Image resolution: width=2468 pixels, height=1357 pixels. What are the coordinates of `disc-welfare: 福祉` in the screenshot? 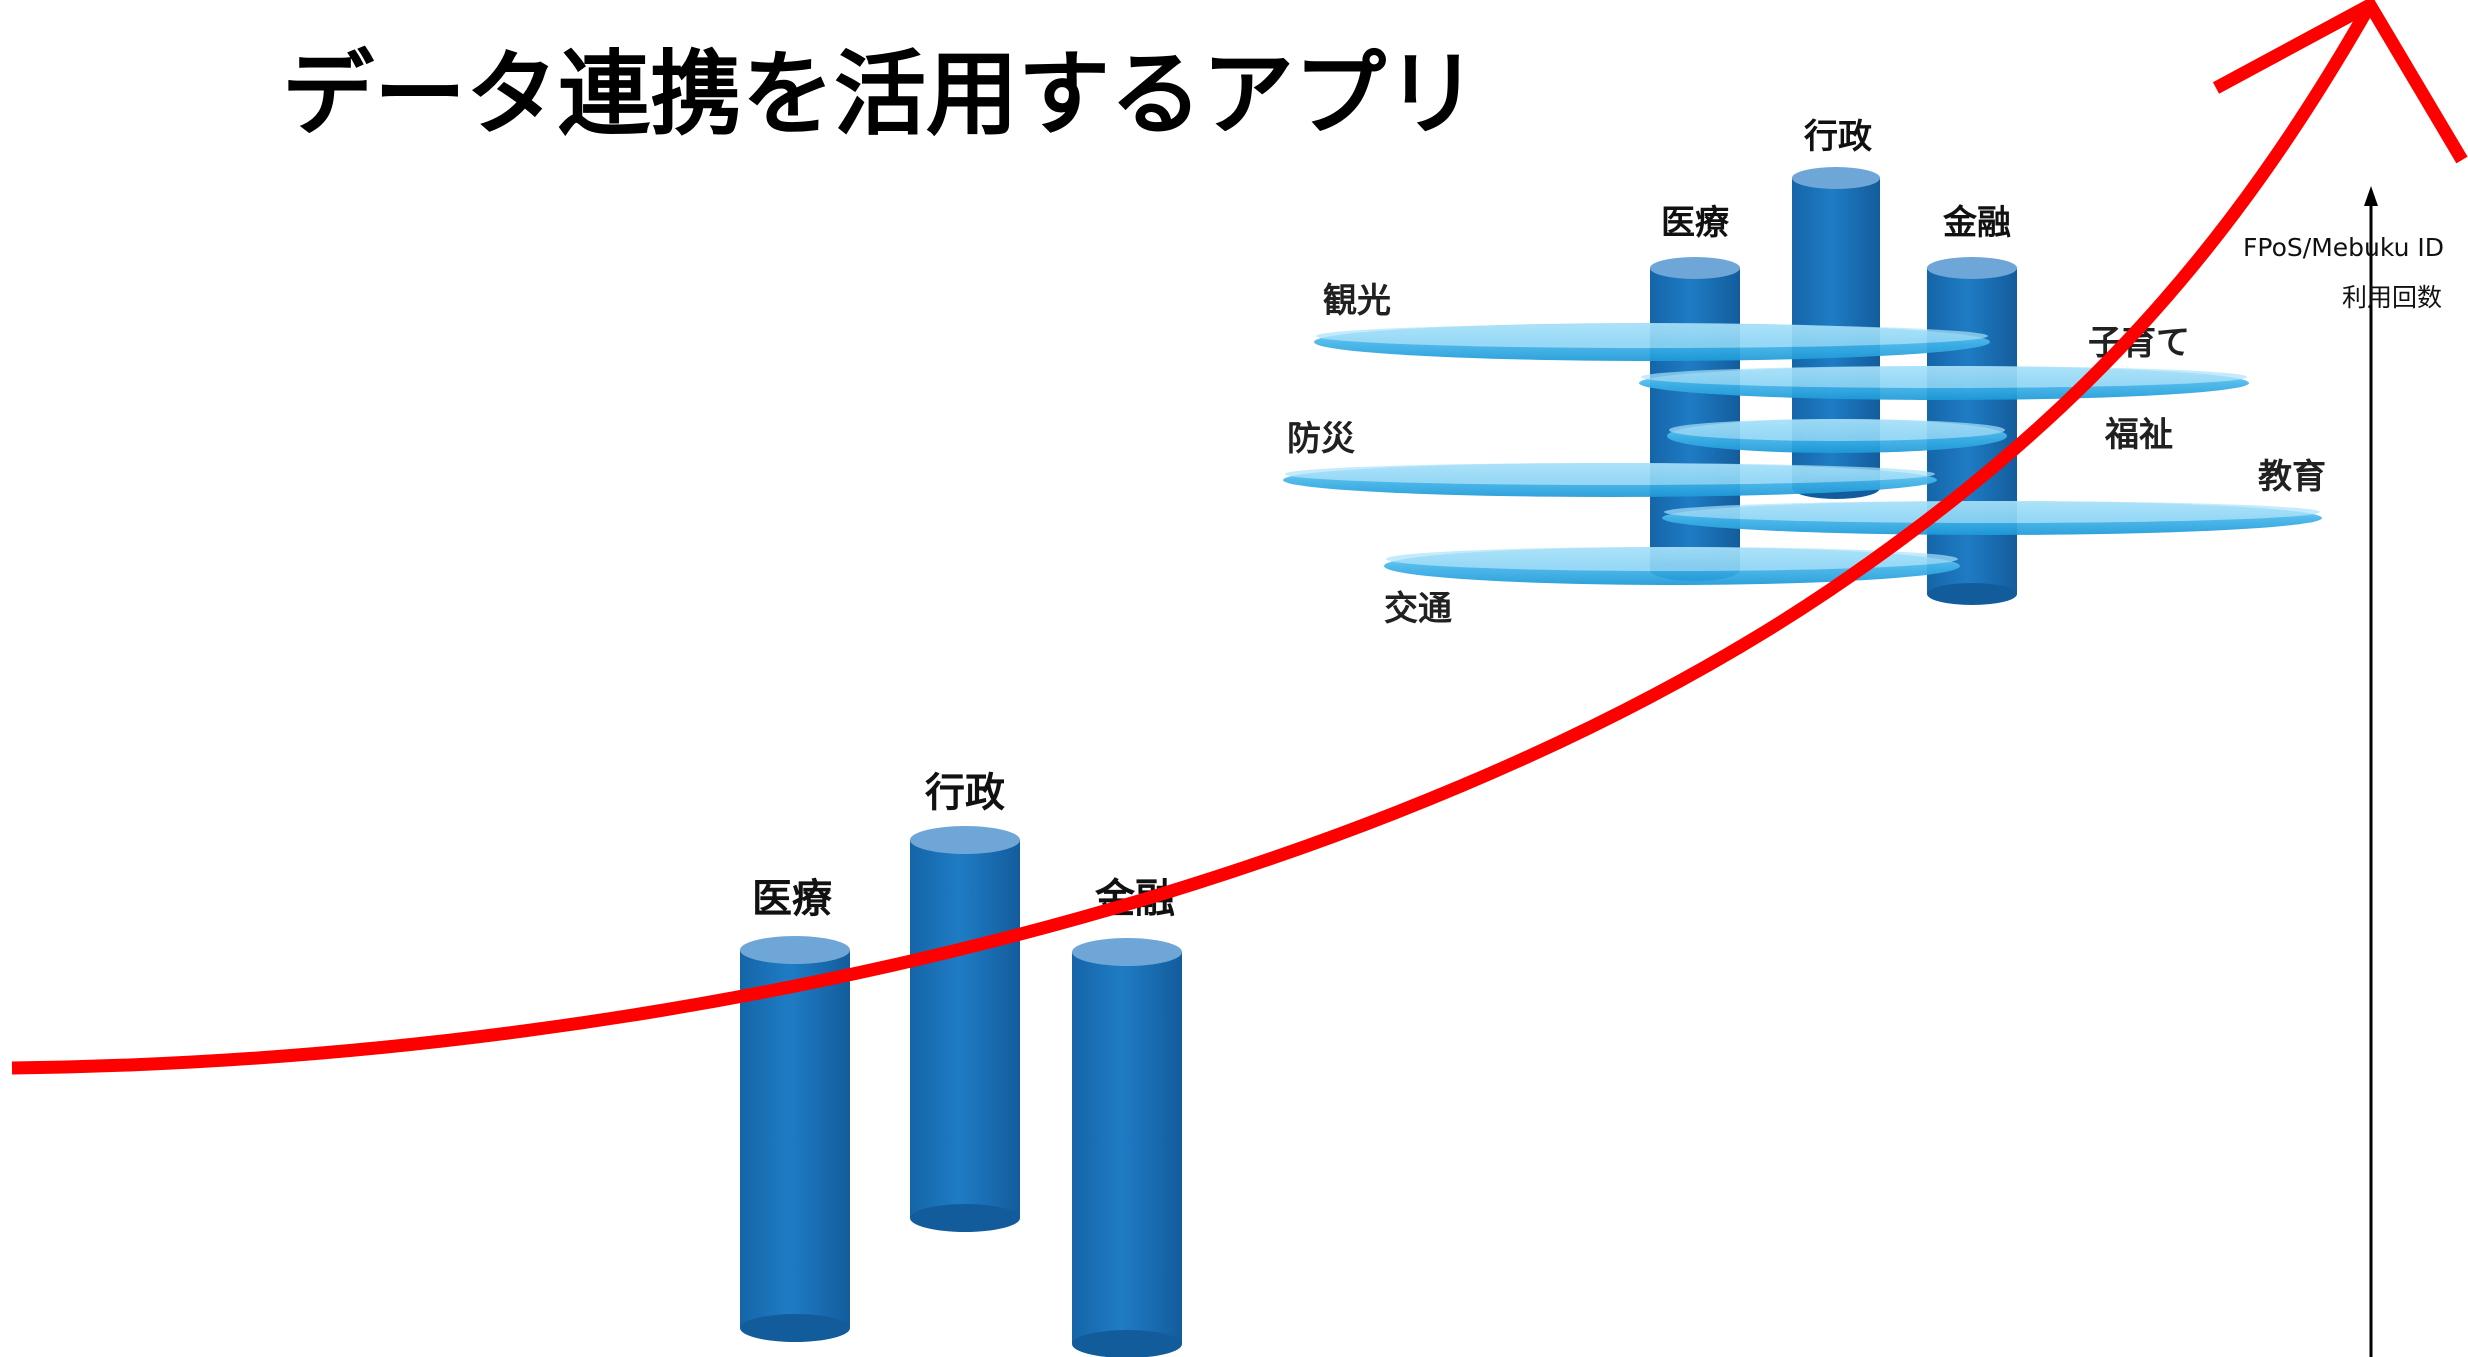 It's located at (1920, 435).